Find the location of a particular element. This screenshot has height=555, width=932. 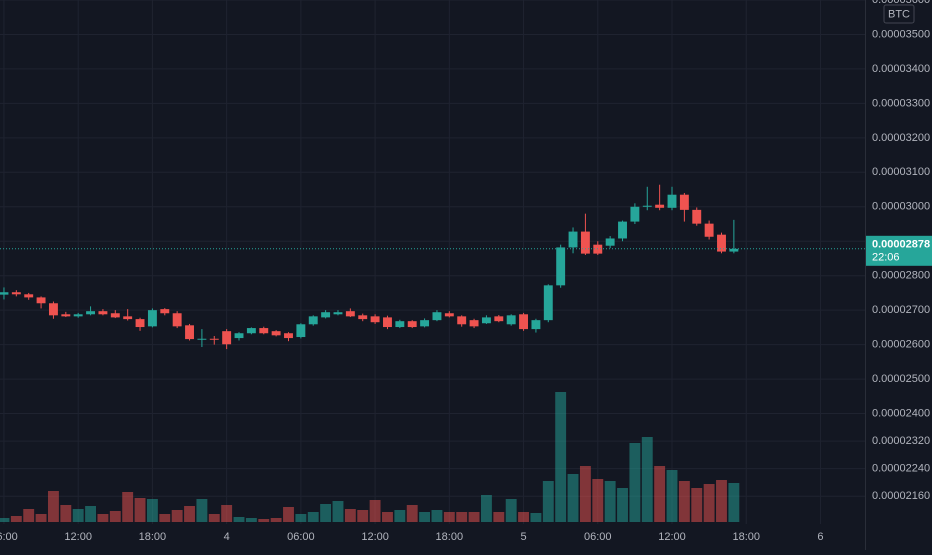

y-tick-label: 0.00003300 is located at coordinates (901, 103).